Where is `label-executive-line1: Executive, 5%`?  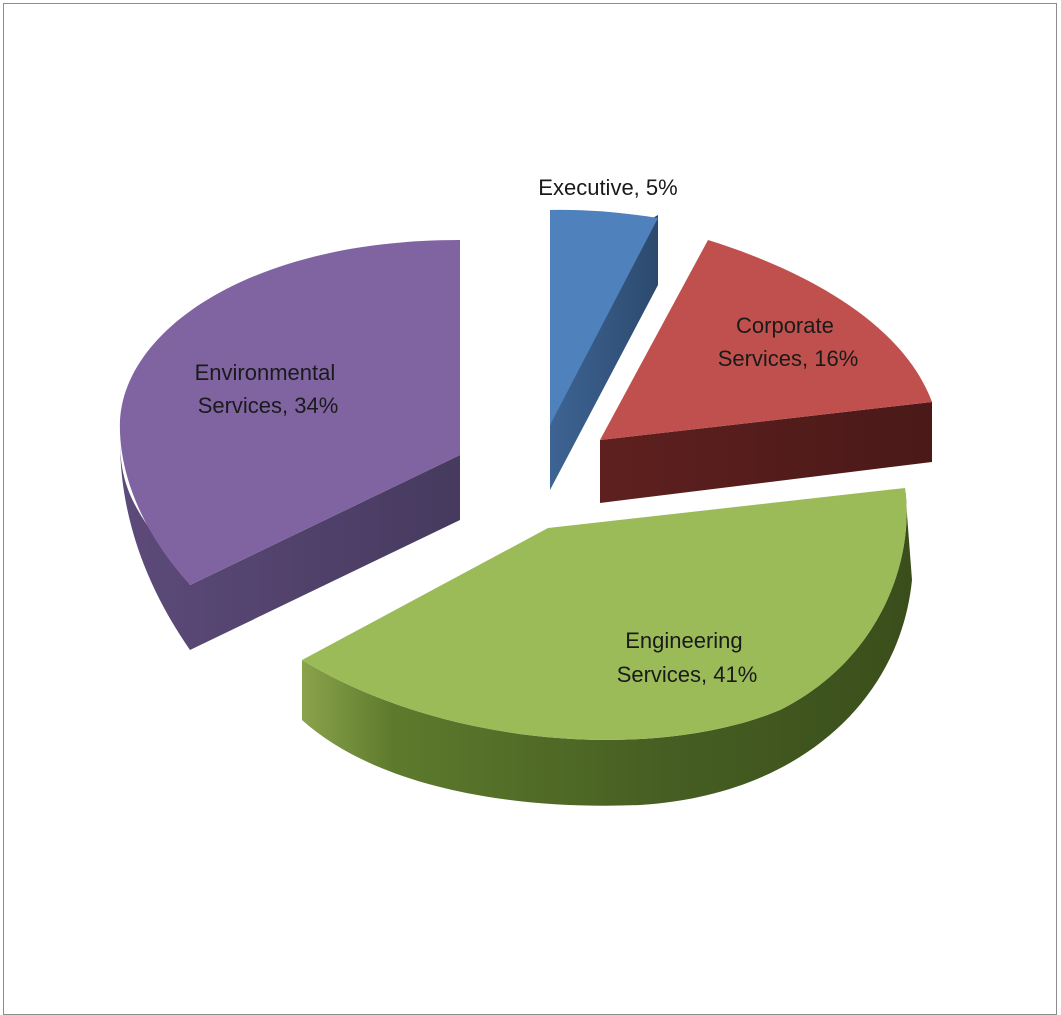 label-executive-line1: Executive, 5% is located at coordinates (607, 187).